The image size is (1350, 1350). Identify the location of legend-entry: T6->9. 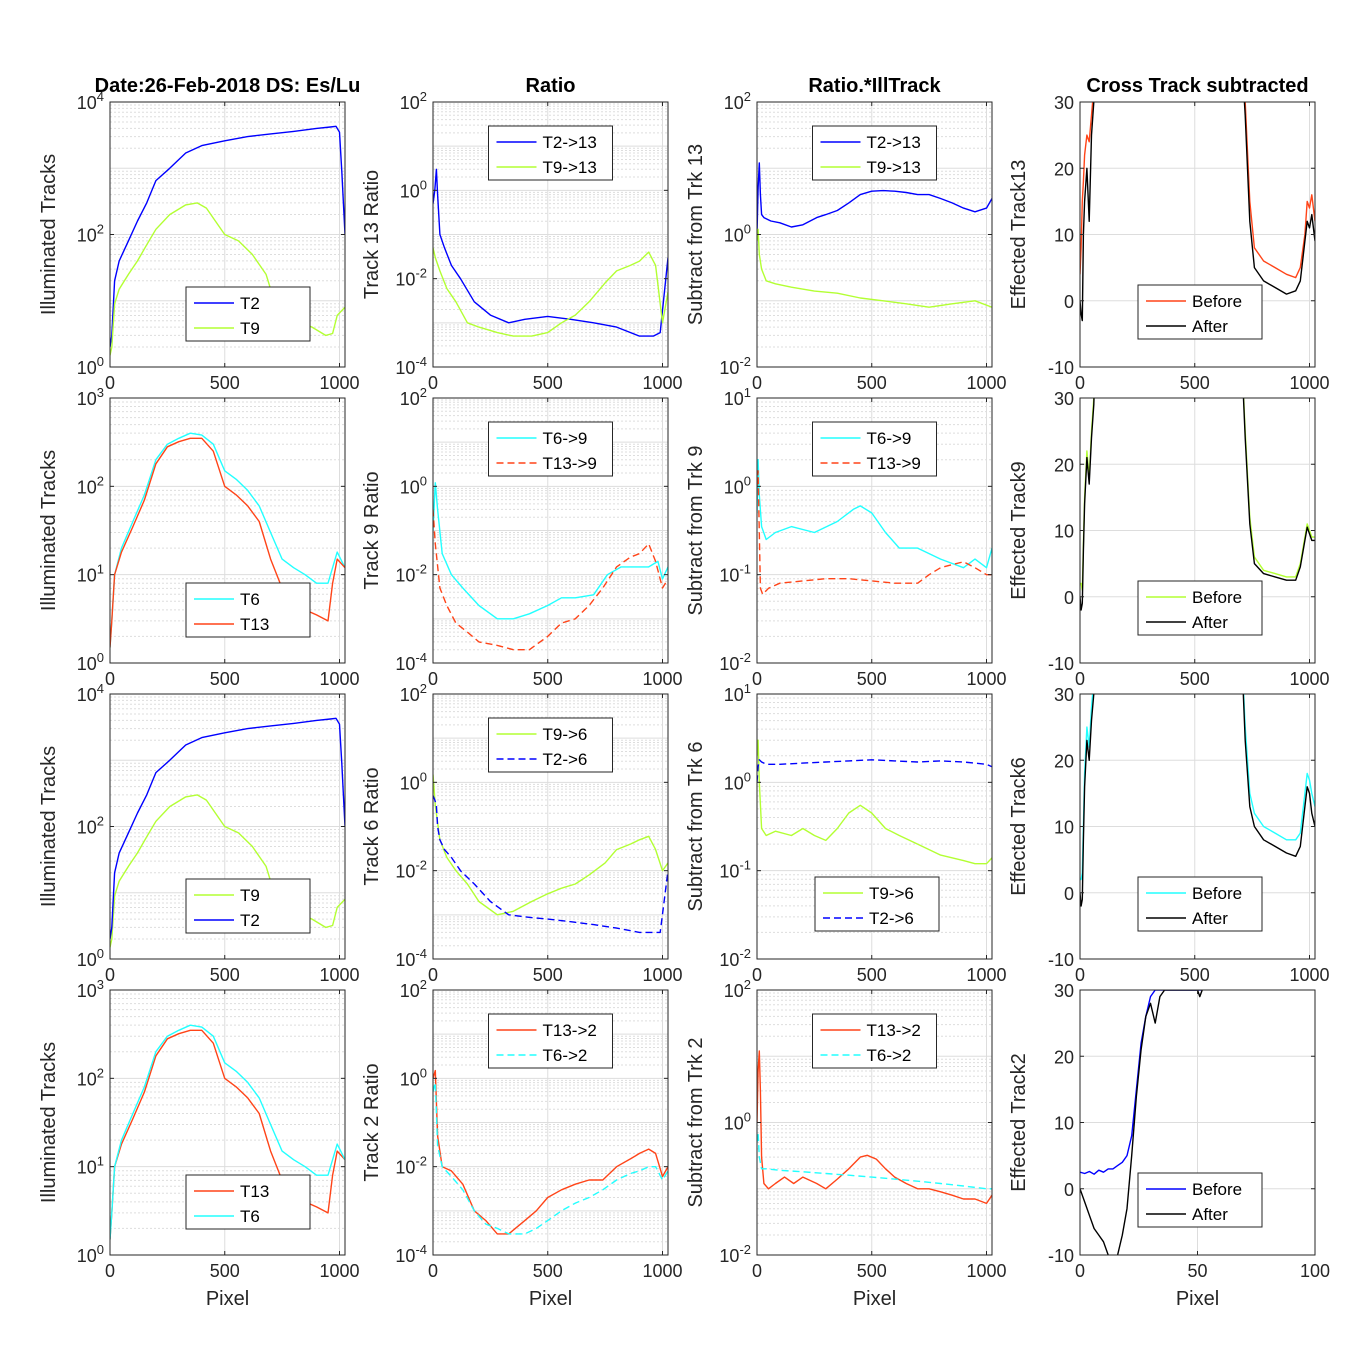
(889, 438).